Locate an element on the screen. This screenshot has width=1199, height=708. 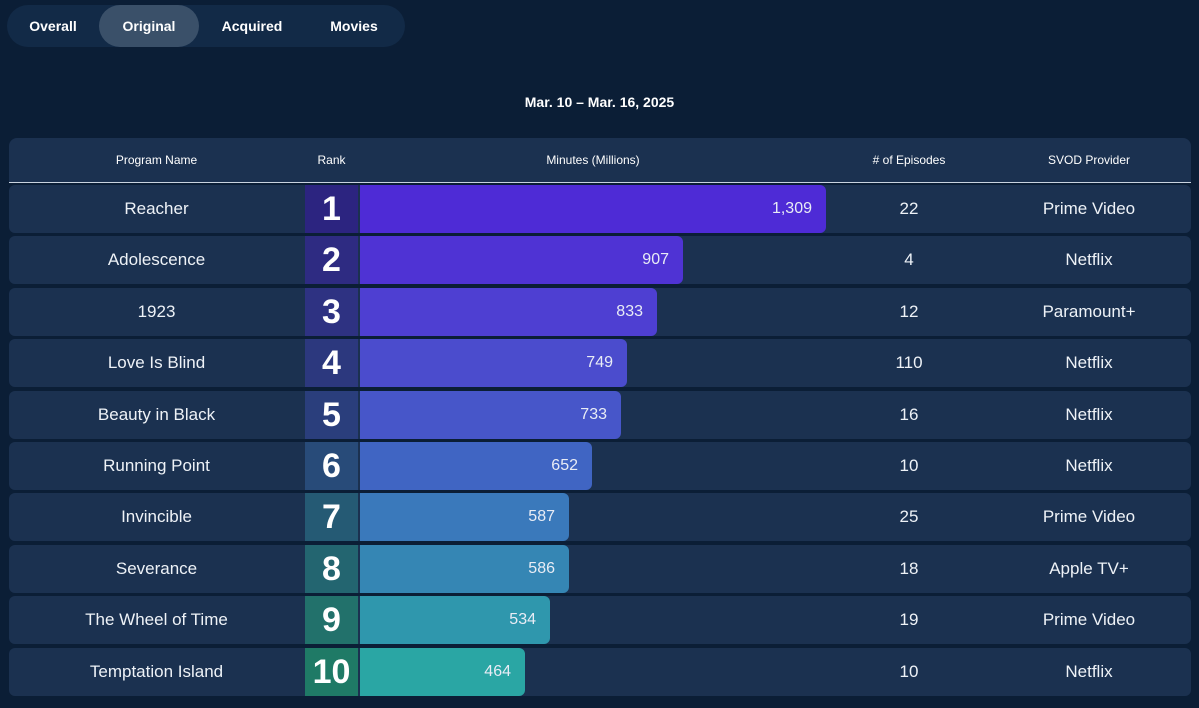
minutes-value-label: 833 is located at coordinates (629, 311).